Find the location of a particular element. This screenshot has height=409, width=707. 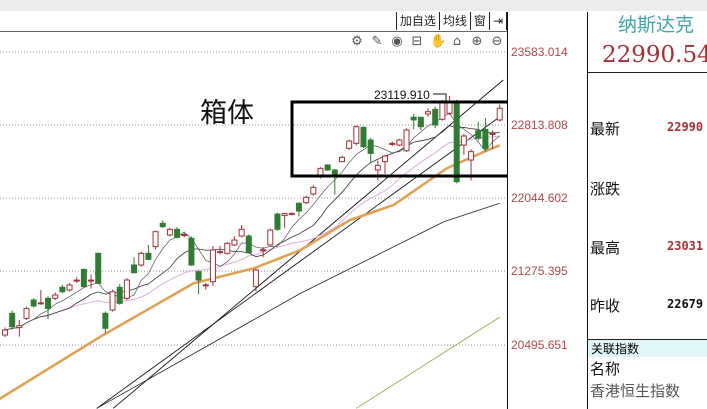

chart-toolbar: 加自选 均线 窗 ⇥ is located at coordinates (451, 21).